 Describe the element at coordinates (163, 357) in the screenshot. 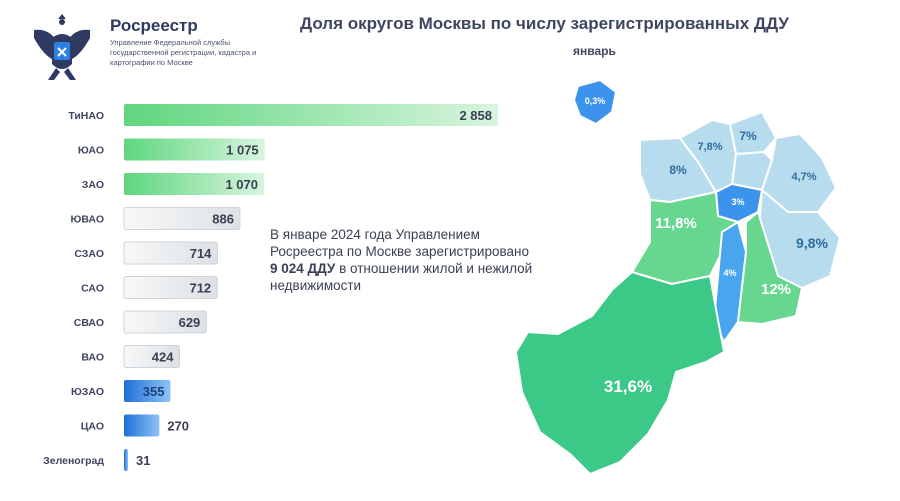

I see `bar-value-label: 424` at that location.